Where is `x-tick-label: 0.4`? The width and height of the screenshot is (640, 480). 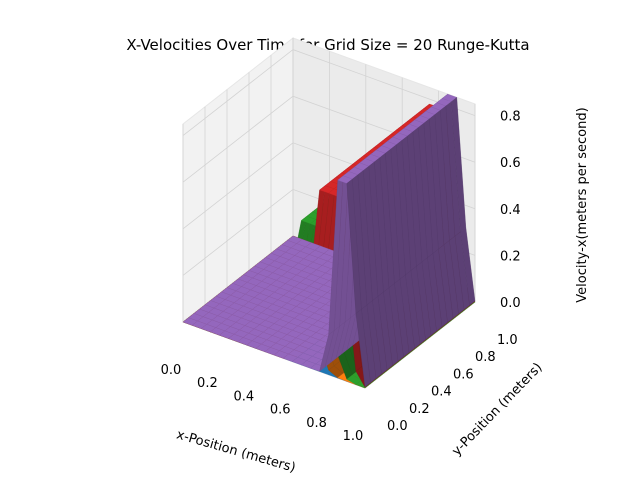 x-tick-label: 0.4 is located at coordinates (243, 396).